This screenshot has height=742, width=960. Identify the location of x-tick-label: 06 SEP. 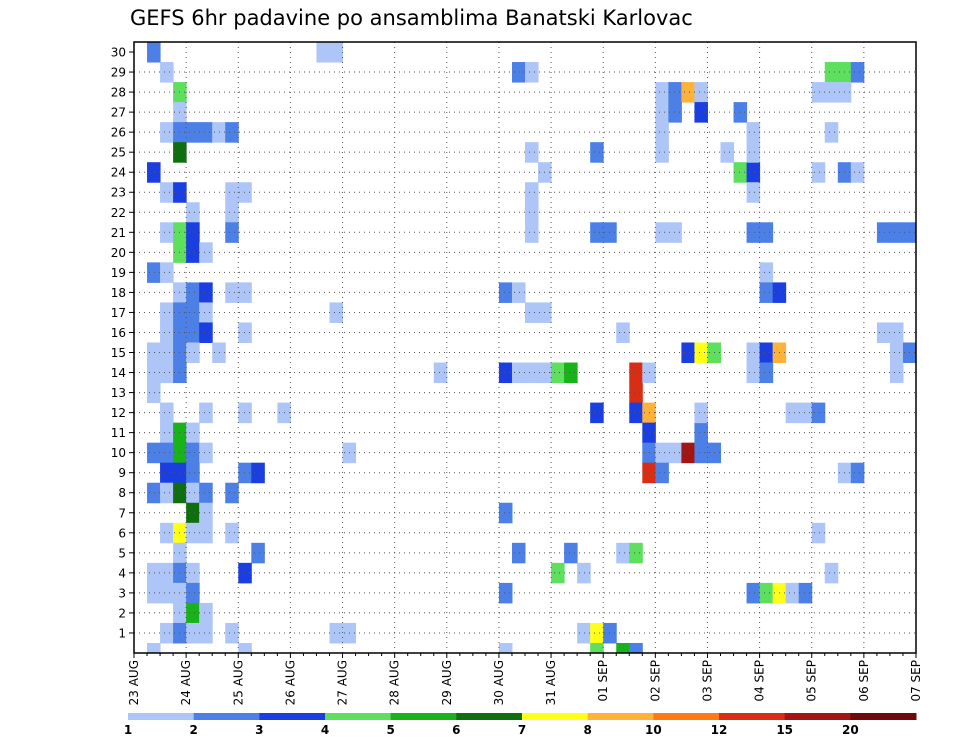
(864, 681).